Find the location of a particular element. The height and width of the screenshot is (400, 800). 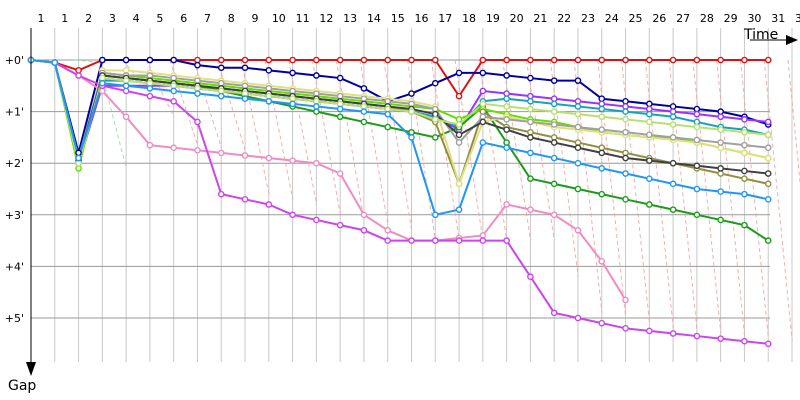

x-tick-label: 27 is located at coordinates (683, 18).